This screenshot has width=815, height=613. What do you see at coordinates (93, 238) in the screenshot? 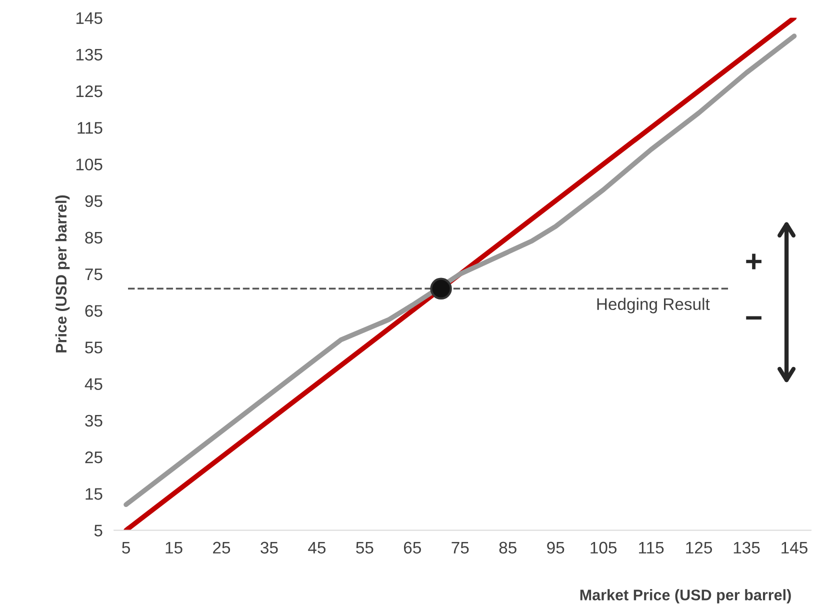
I see `y-tick-label: 85` at bounding box center [93, 238].